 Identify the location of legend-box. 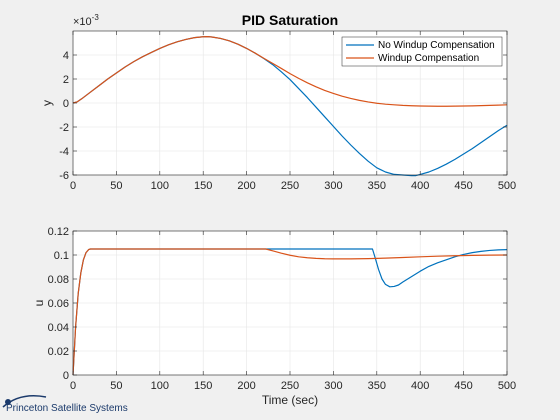
(422, 51).